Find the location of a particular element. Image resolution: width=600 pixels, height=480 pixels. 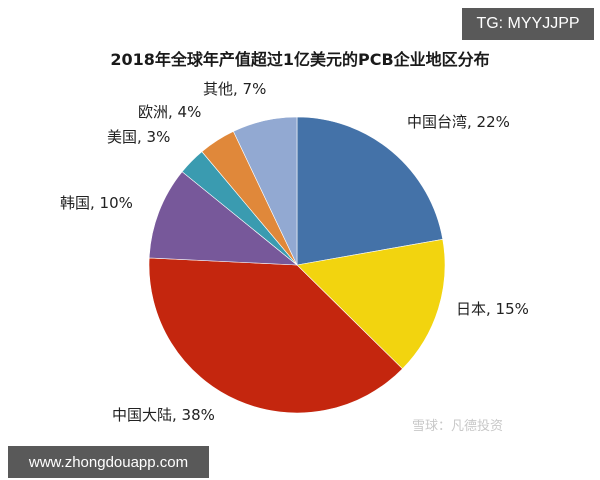

chart-title: 2018年全球年产值超过1亿美元的PCB企业地区分布 is located at coordinates (300, 59).